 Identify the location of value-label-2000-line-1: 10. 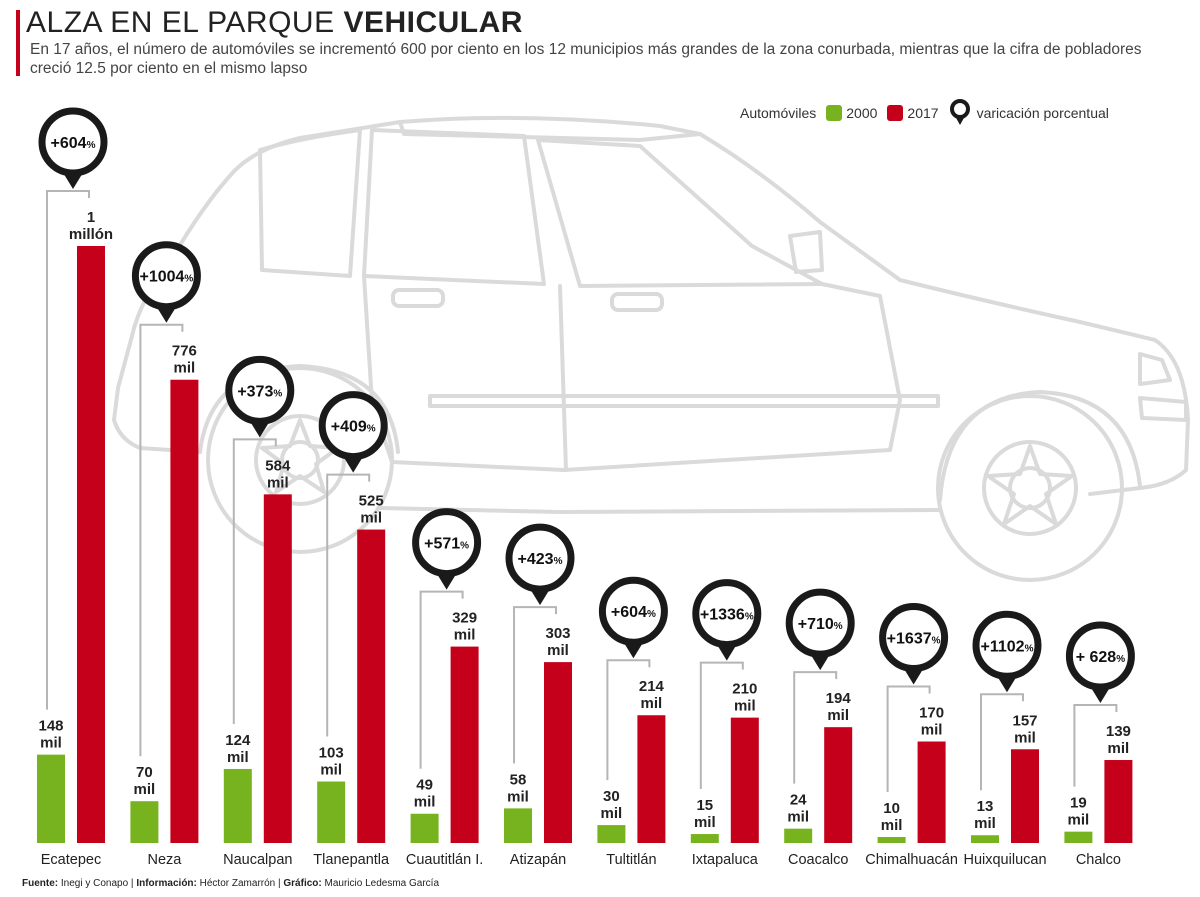
(891, 808).